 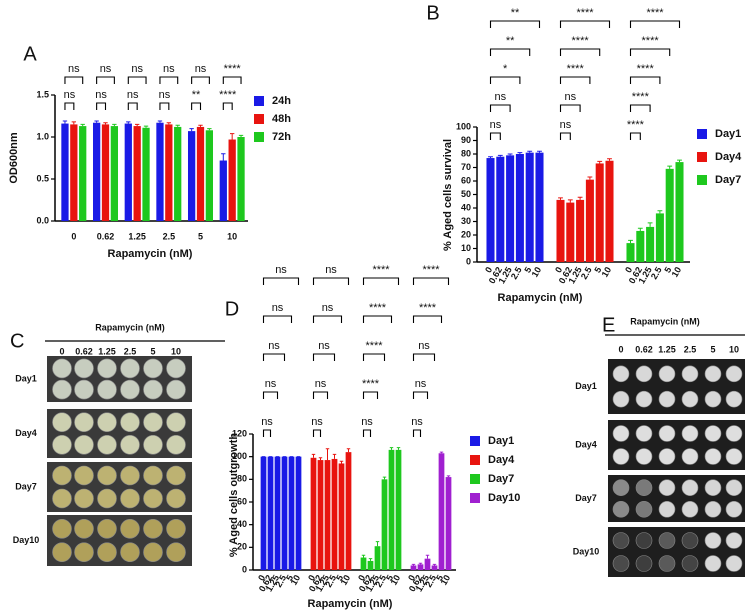 What do you see at coordinates (540, 298) in the screenshot?
I see `x-axis-label: Rapamycin (nM)` at bounding box center [540, 298].